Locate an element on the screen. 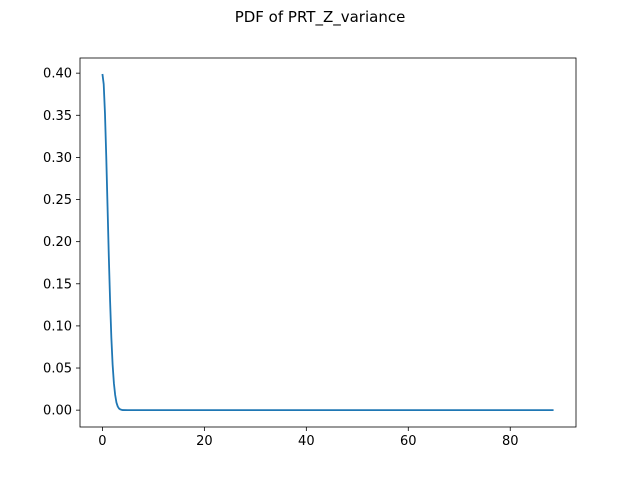  y-tick-label: 0.30 is located at coordinates (57, 158).